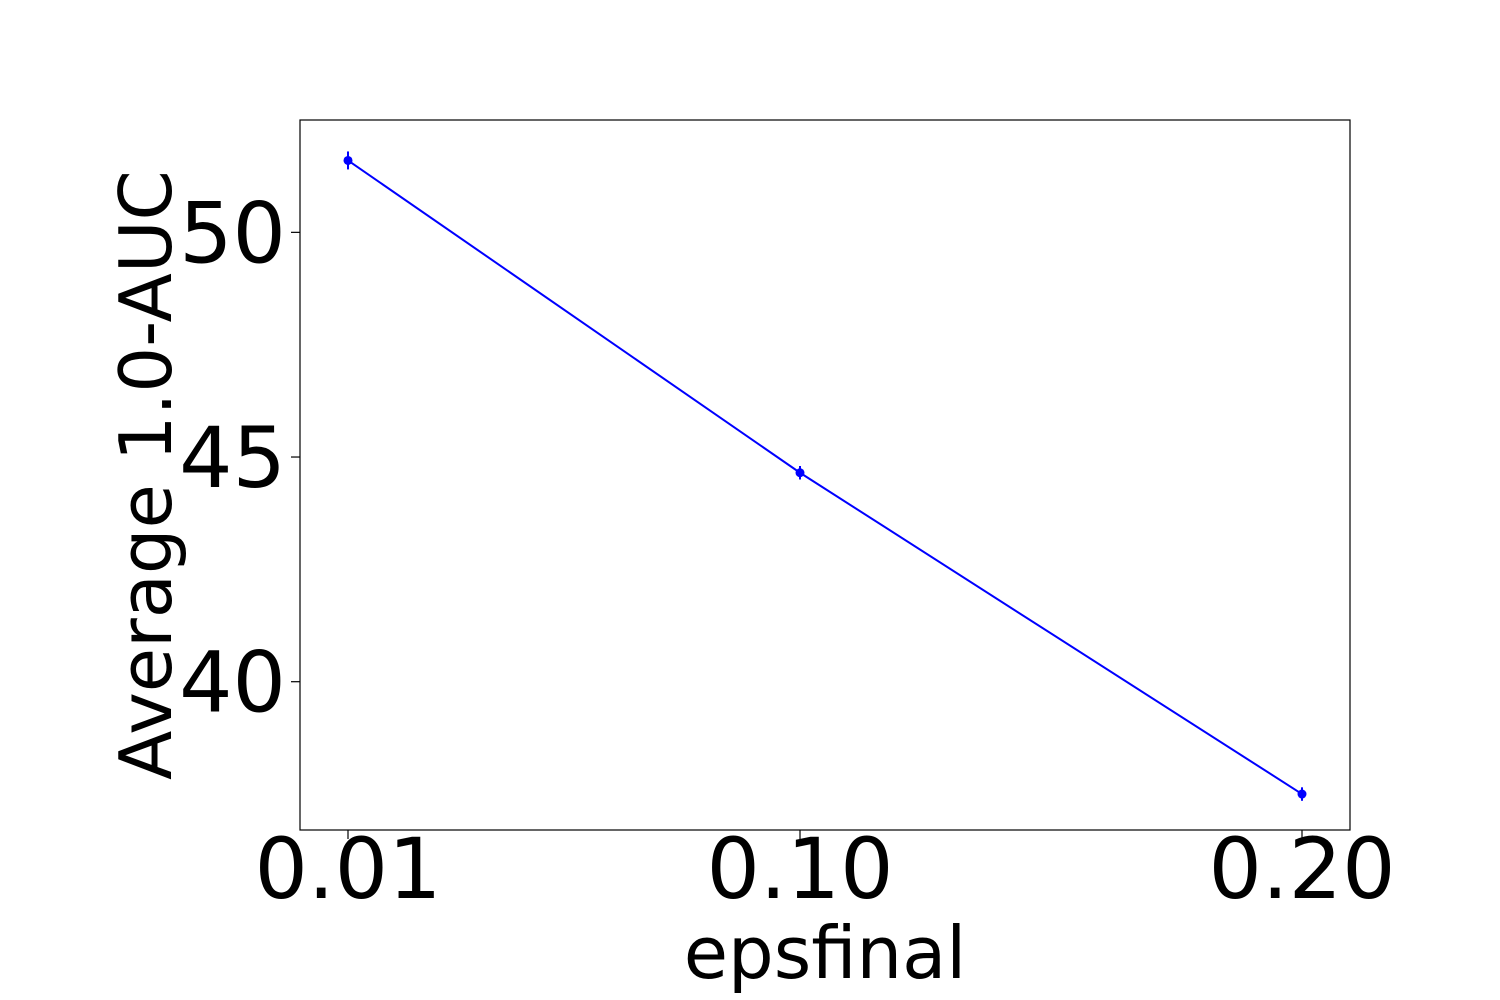  I want to click on x-axis-label: epsfinal, so click(825, 953).